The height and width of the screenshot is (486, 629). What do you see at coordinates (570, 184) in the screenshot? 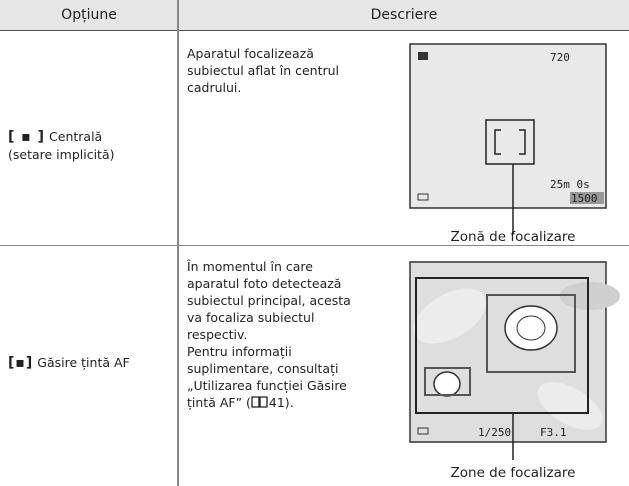
I see `screen-text: 25m 0s` at bounding box center [570, 184].